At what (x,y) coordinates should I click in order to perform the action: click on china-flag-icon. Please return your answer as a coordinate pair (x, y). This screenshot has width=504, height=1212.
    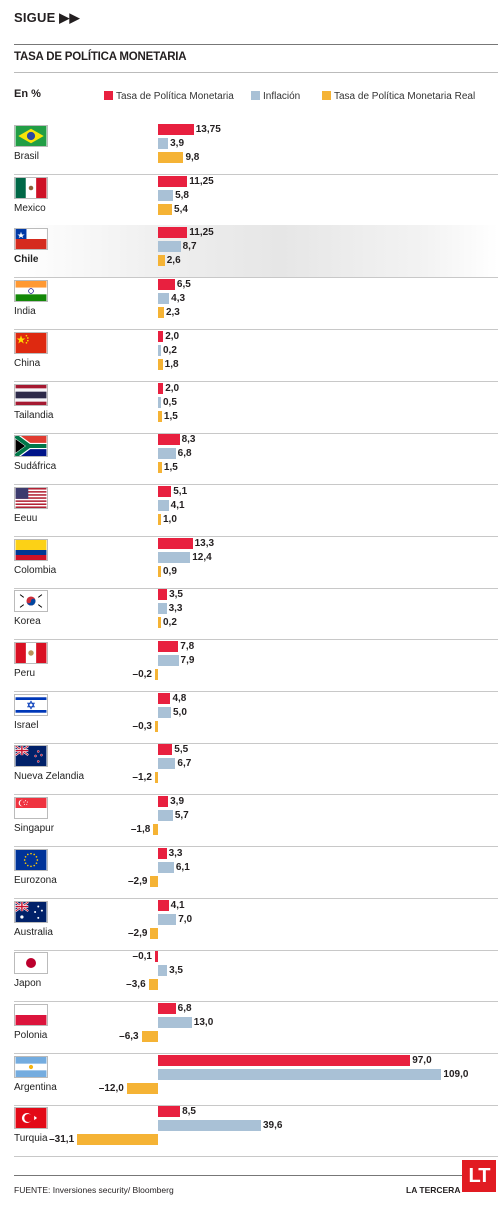
    Looking at the image, I should click on (31, 342).